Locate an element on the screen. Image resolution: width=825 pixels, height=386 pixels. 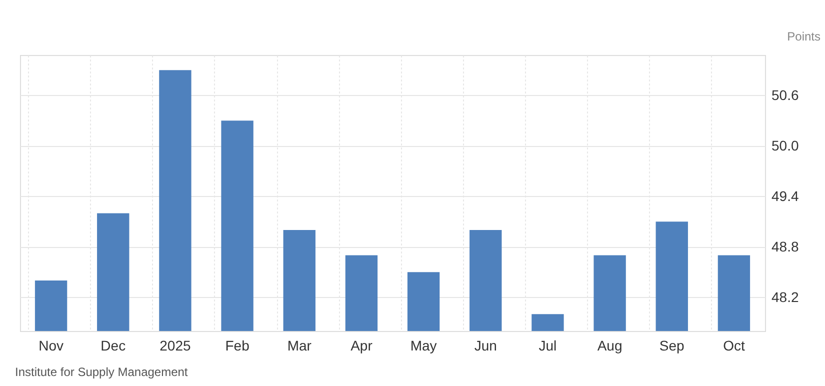
x-tick-label: Jul is located at coordinates (547, 346).